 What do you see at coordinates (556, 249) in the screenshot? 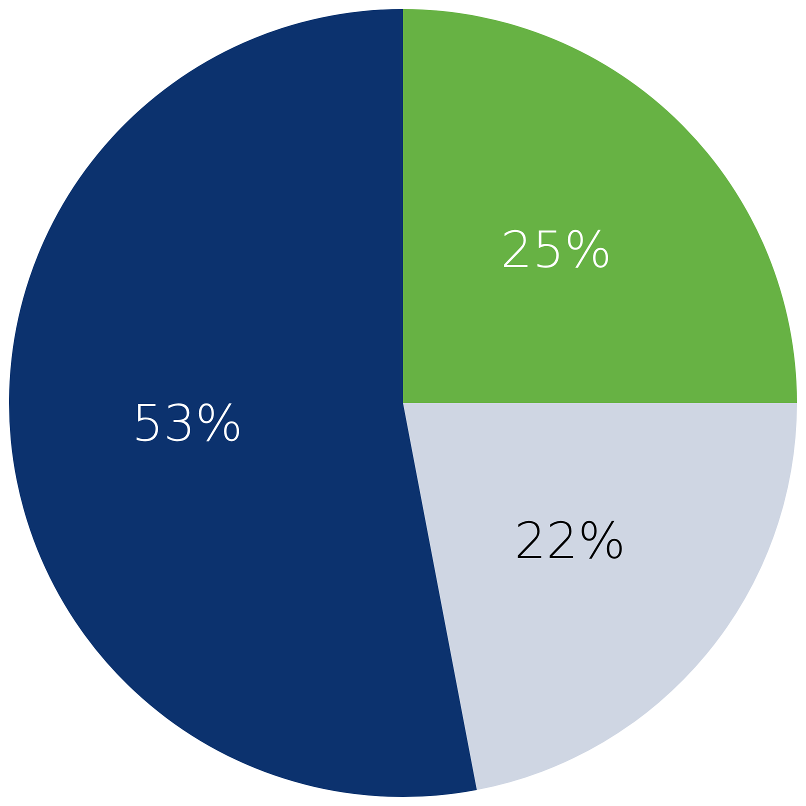
I see `data-label: 25%` at bounding box center [556, 249].